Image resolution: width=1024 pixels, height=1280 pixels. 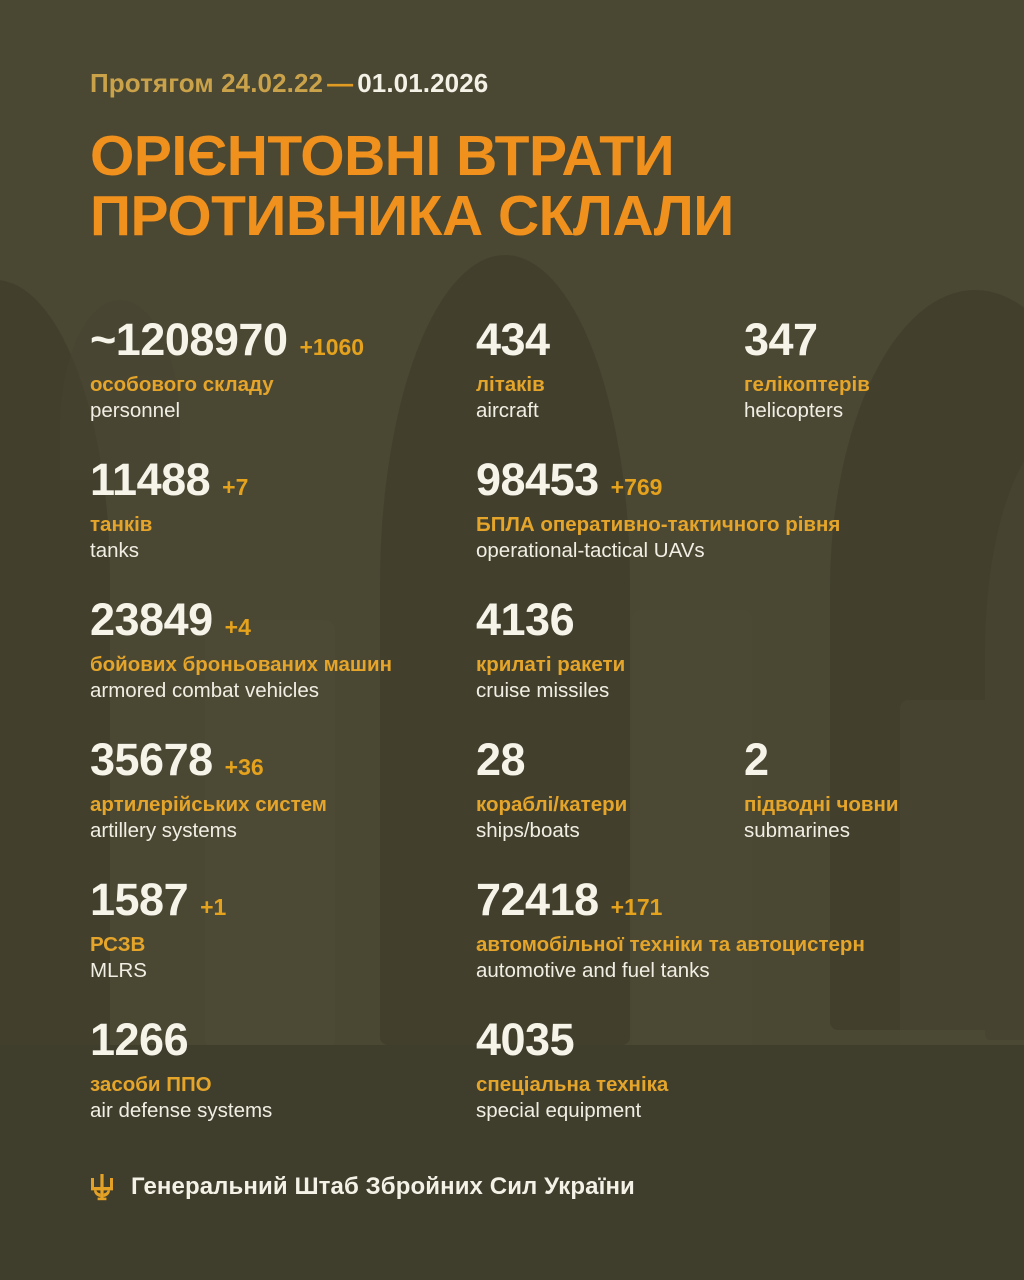 What do you see at coordinates (551, 790) in the screenshot?
I see `stat-ships-boats: 28 кораблі/катери ships/boats` at bounding box center [551, 790].